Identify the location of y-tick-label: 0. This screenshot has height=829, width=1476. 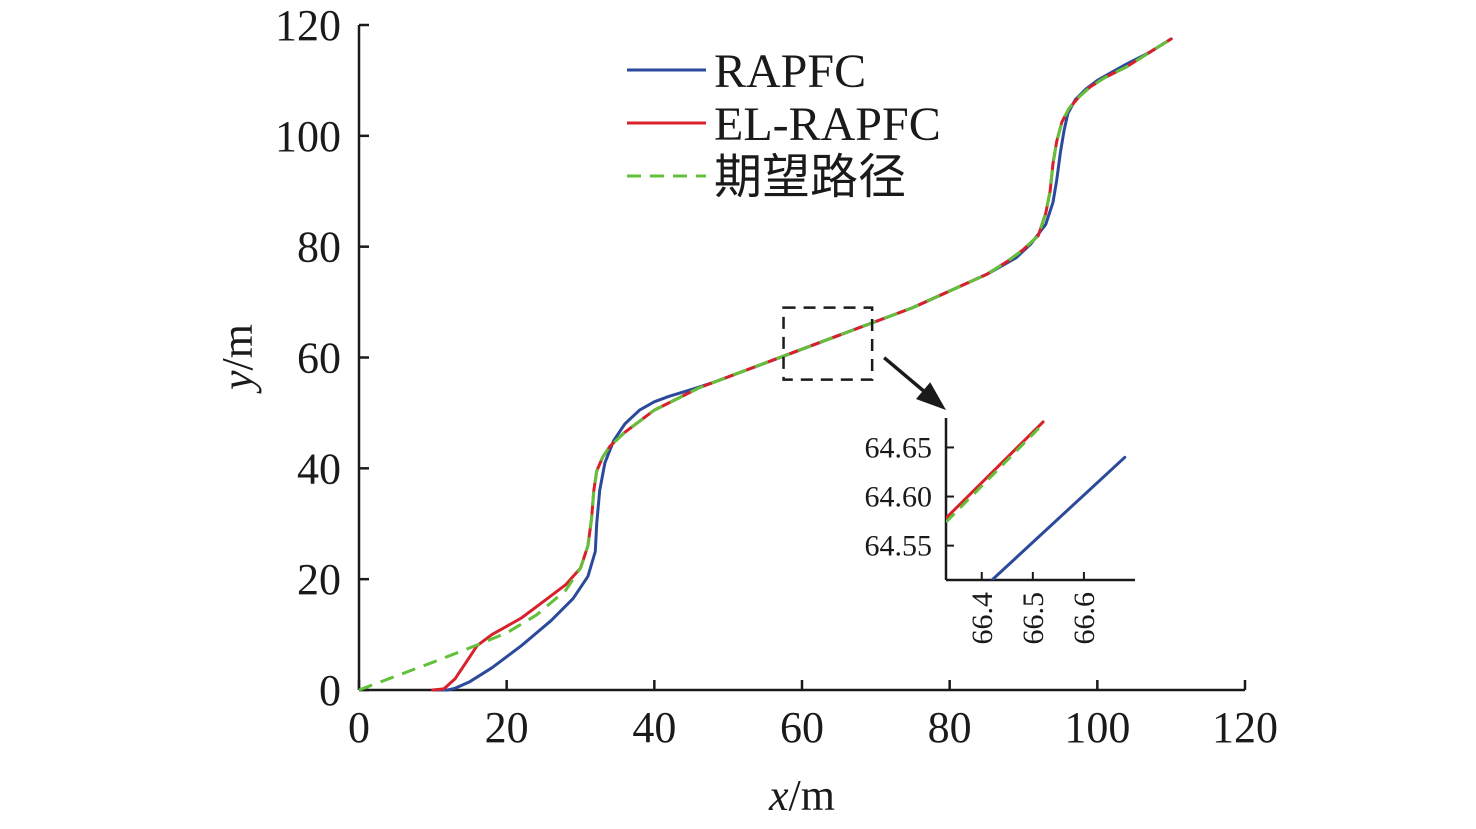
(330, 690).